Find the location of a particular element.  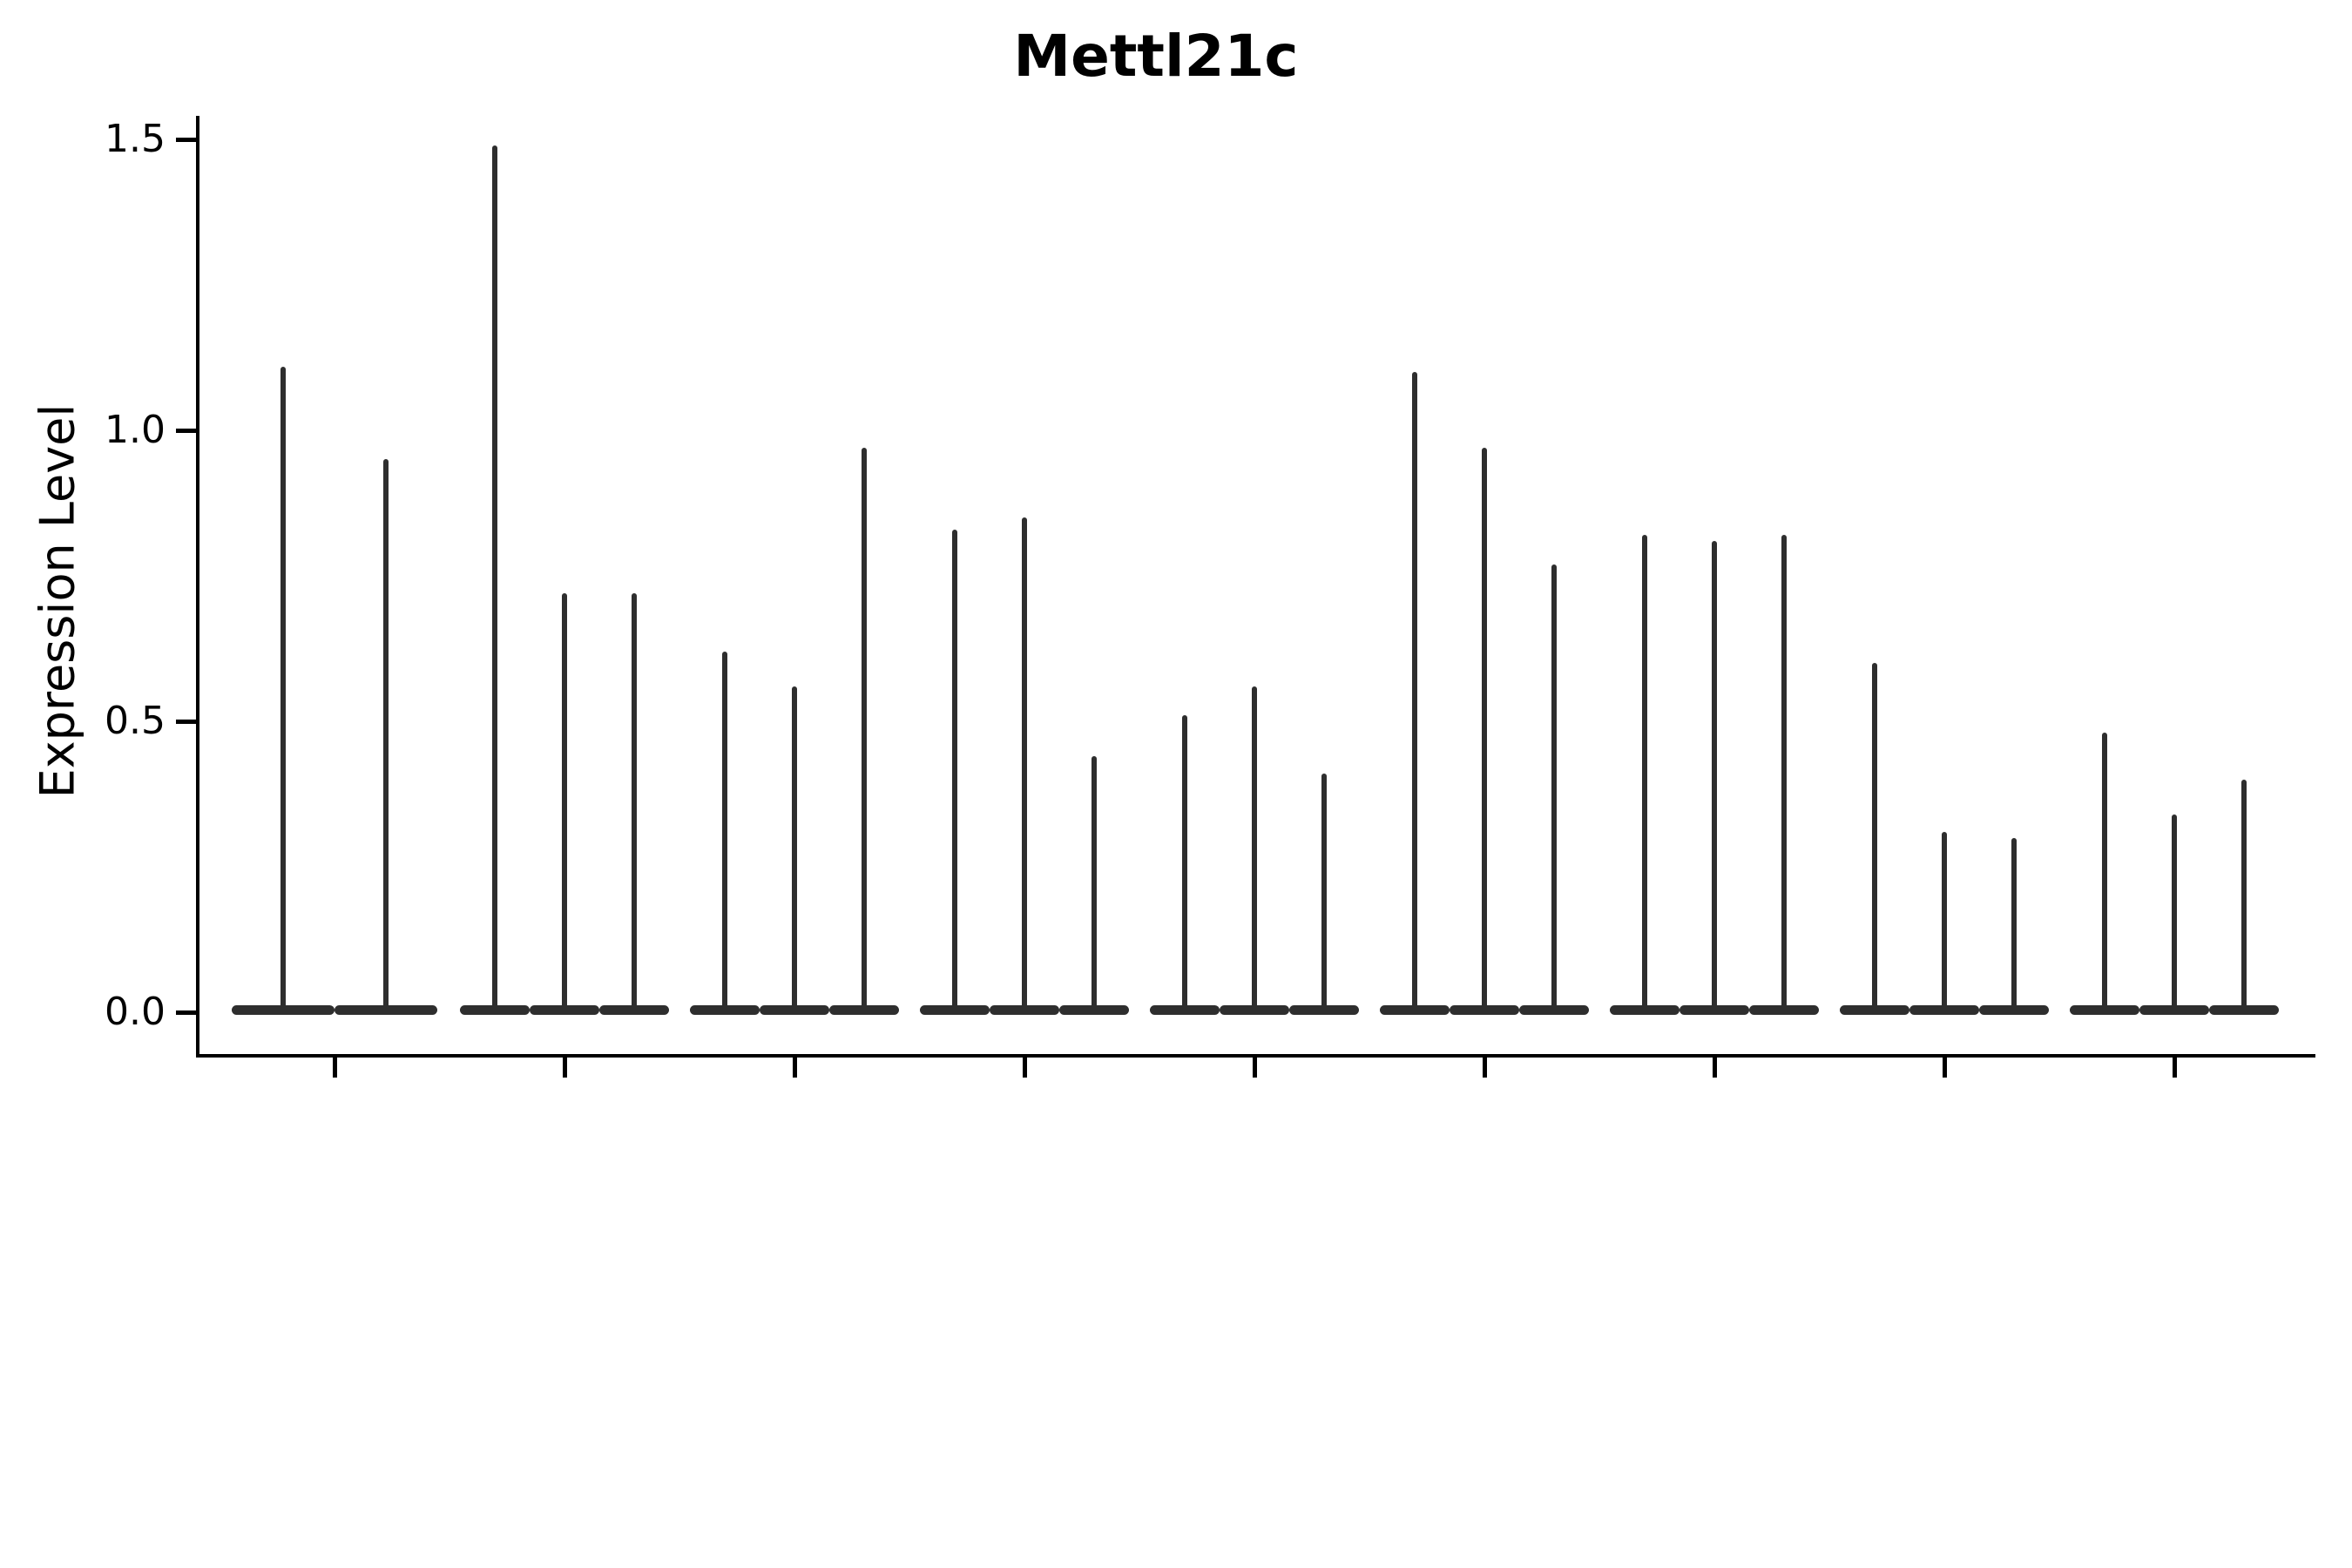

y-tick-label: 0.5 is located at coordinates (135, 721).